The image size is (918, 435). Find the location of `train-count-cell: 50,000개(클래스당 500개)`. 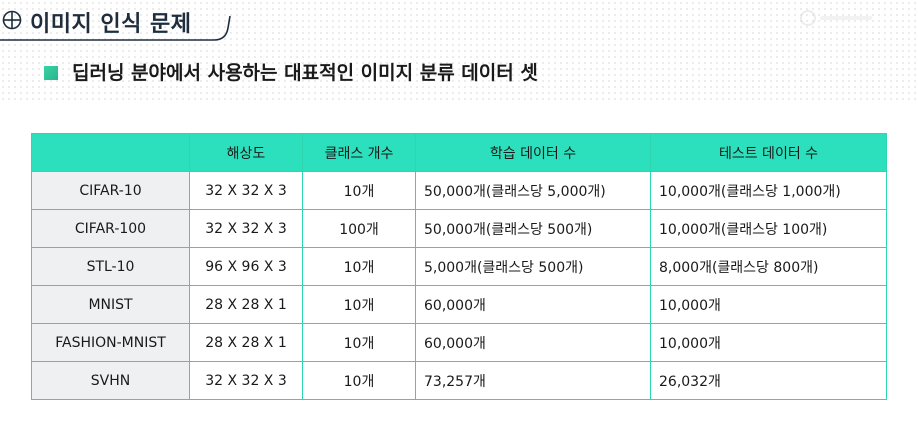

train-count-cell: 50,000개(클래스당 500개) is located at coordinates (533, 228).